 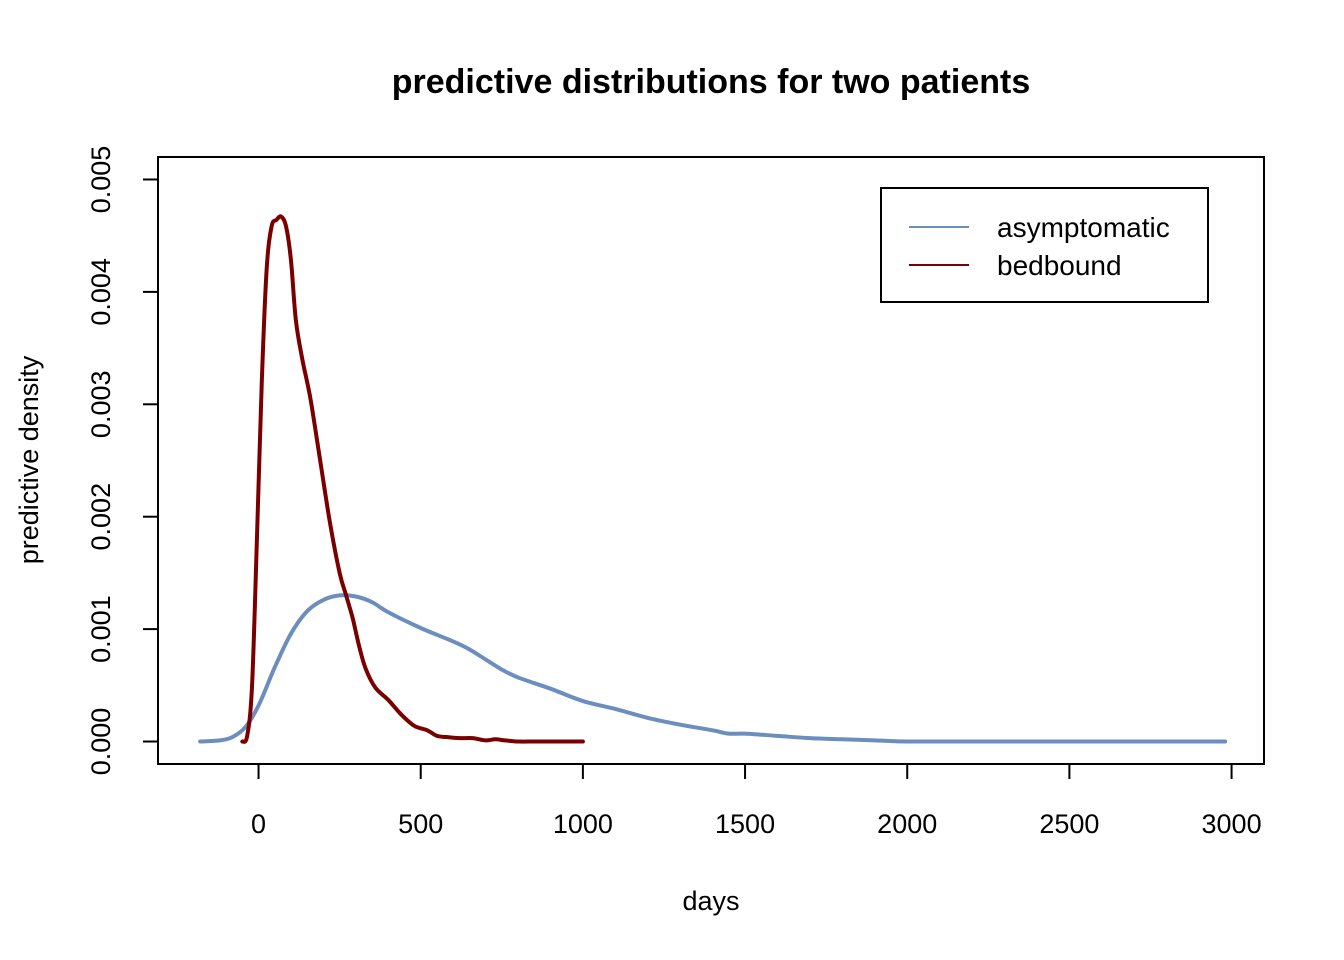 What do you see at coordinates (710, 901) in the screenshot?
I see `x-axis-label: days` at bounding box center [710, 901].